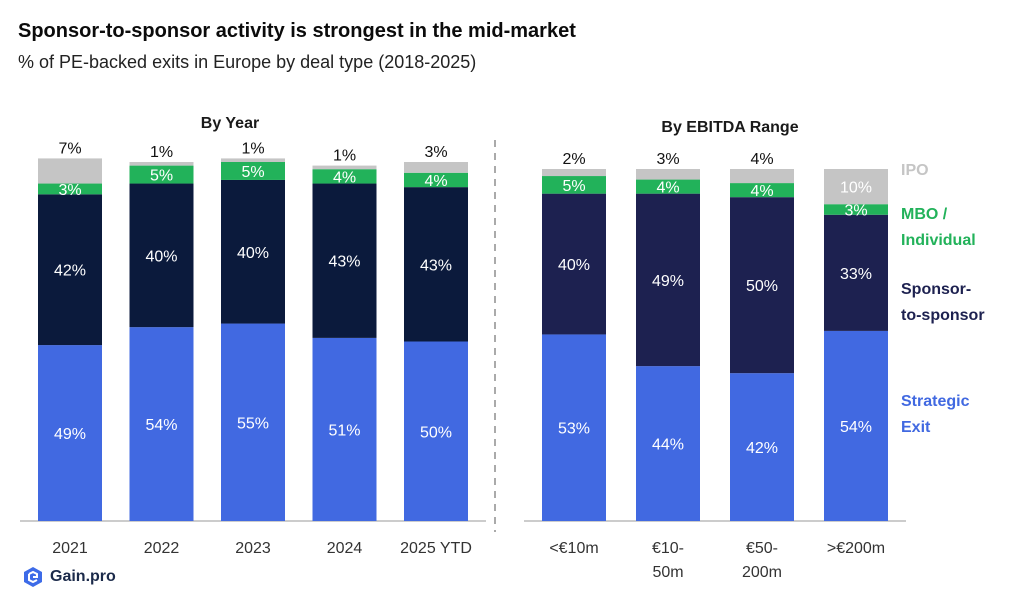 The height and width of the screenshot is (608, 1024). I want to click on data-label: 33%, so click(856, 274).